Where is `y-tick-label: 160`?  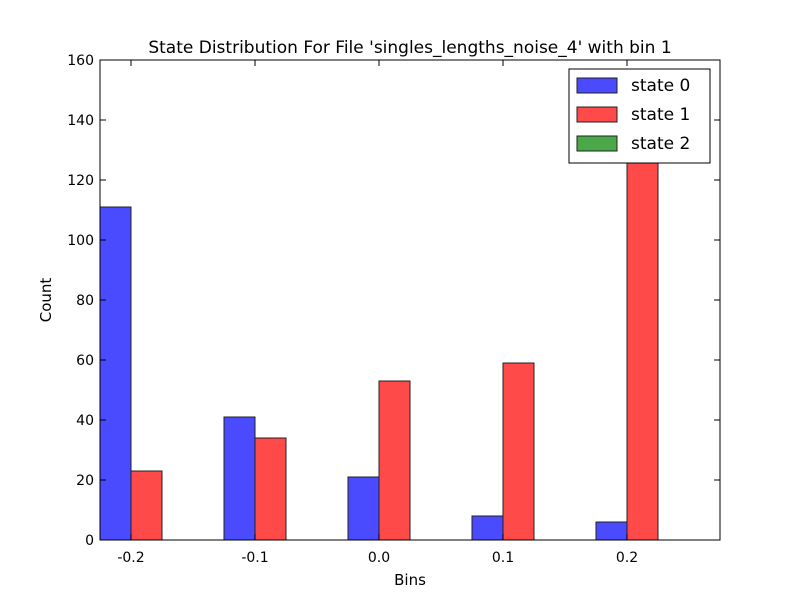
y-tick-label: 160 is located at coordinates (80, 61).